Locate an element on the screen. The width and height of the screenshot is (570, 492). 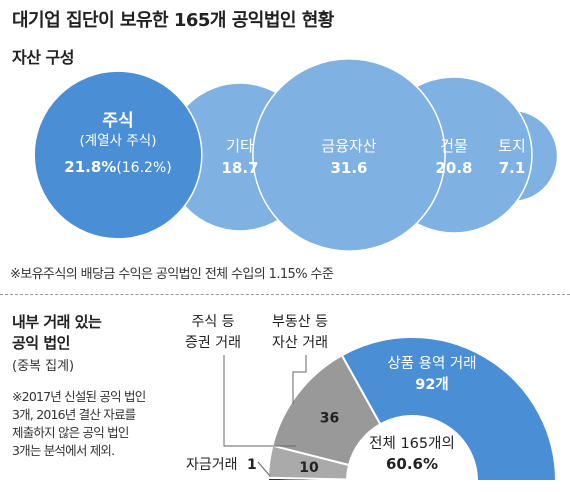
donut-center-value: 60.6% is located at coordinates (412, 464).